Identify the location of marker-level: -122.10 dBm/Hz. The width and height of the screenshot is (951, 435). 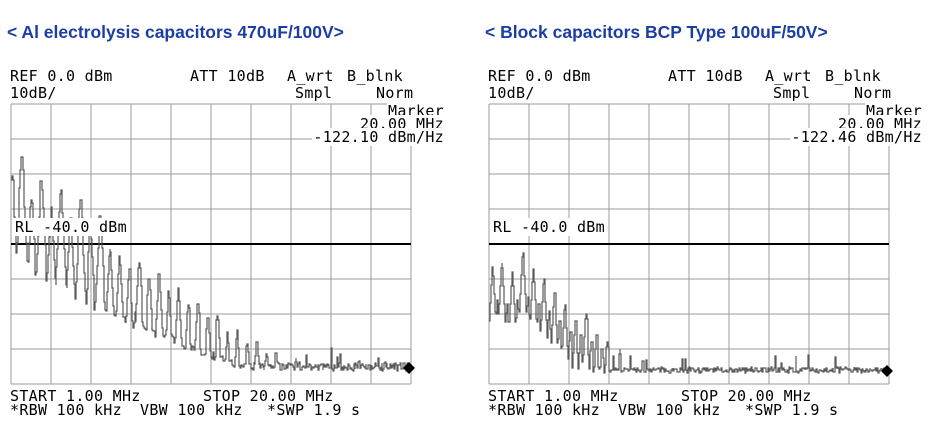
(378, 137).